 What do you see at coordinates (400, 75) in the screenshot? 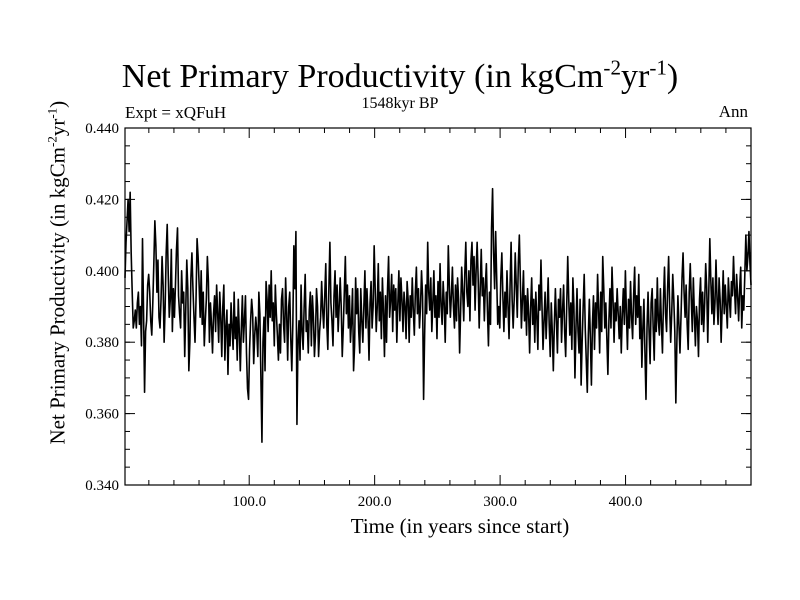
I see `chart-title: Net Primary Productivity (in kgCm-2yr-1)` at bounding box center [400, 75].